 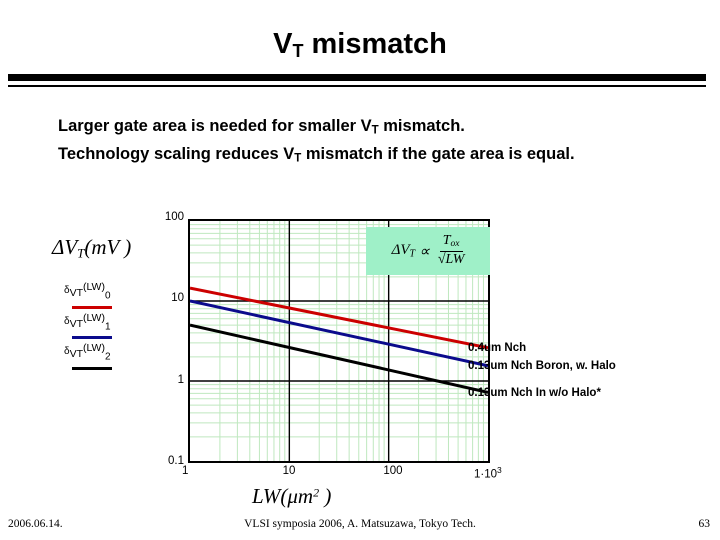 What do you see at coordinates (123, 292) in the screenshot?
I see `legend-label-0: δVT(LW)0` at bounding box center [123, 292].